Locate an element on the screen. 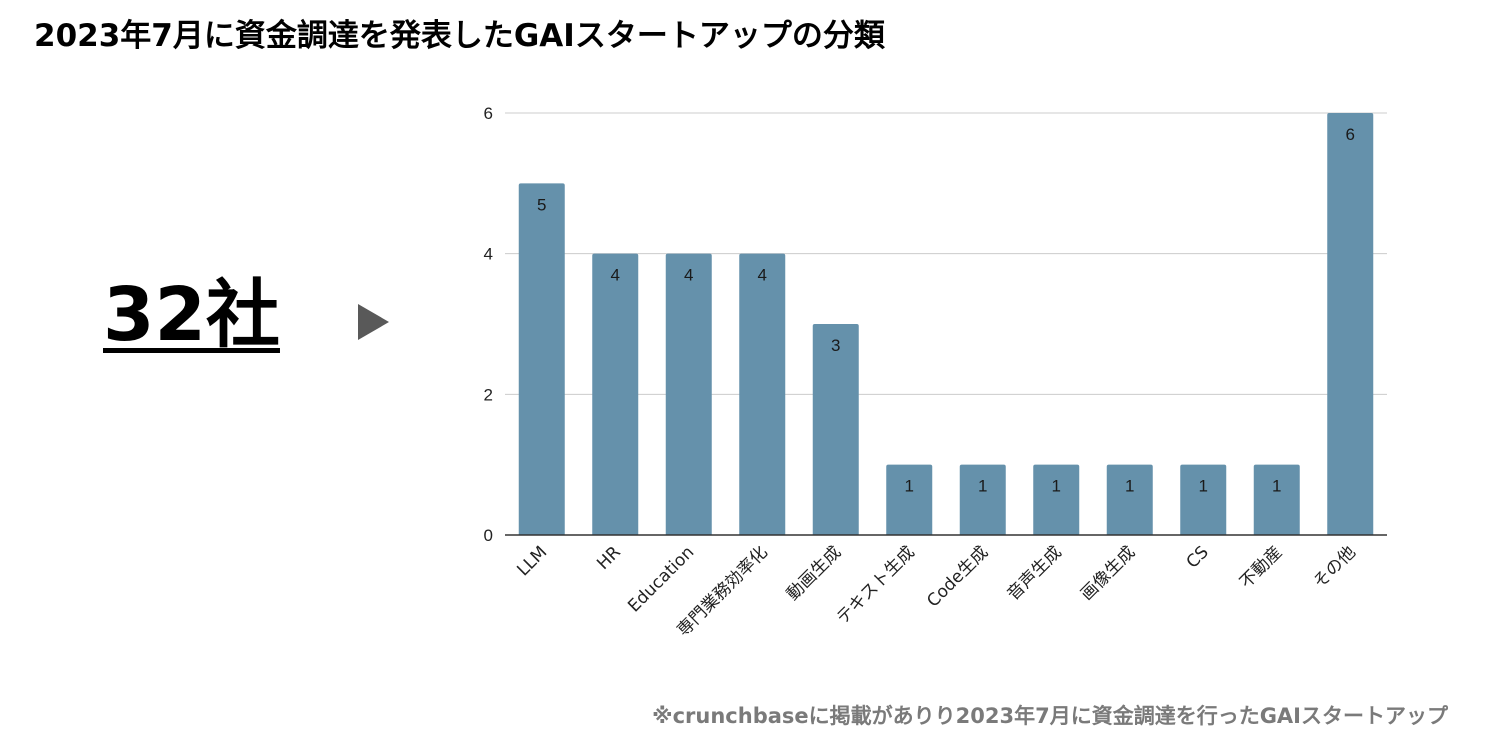 The image size is (1490, 736). play-triangle-icon is located at coordinates (373, 322).